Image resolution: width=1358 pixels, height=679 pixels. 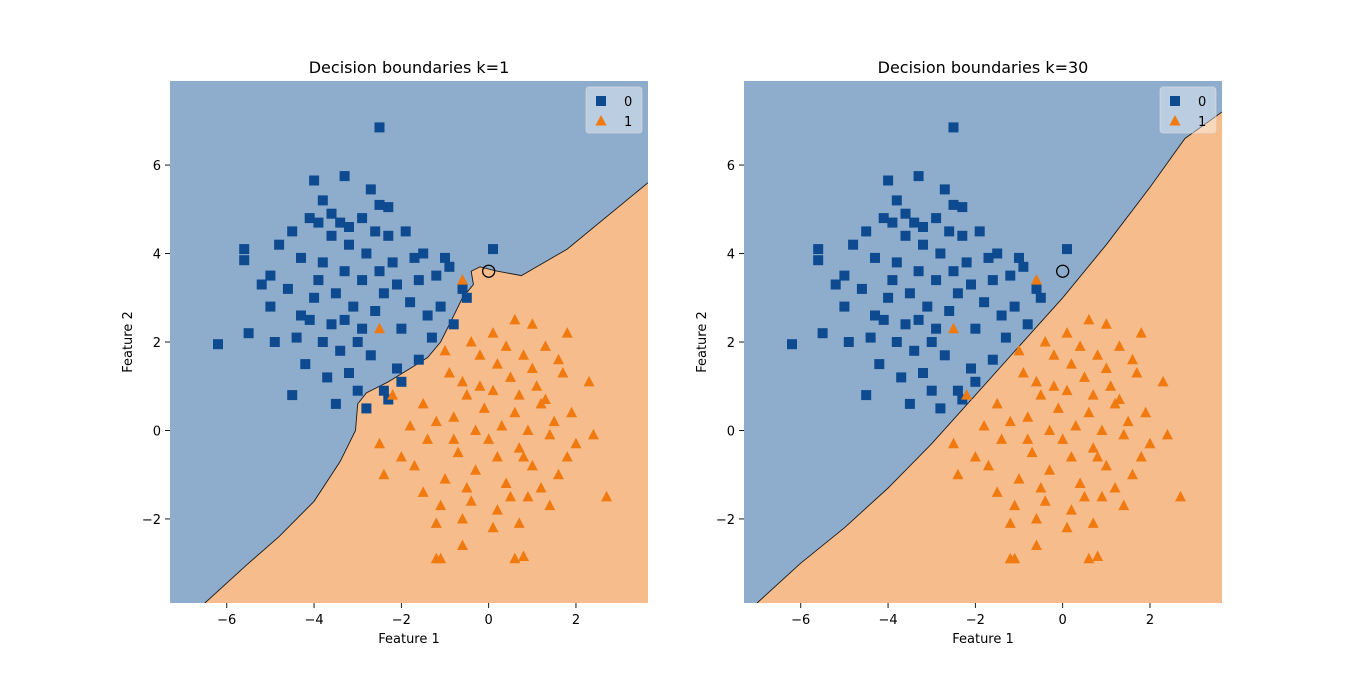 I want to click on legend-box, so click(x=614, y=110).